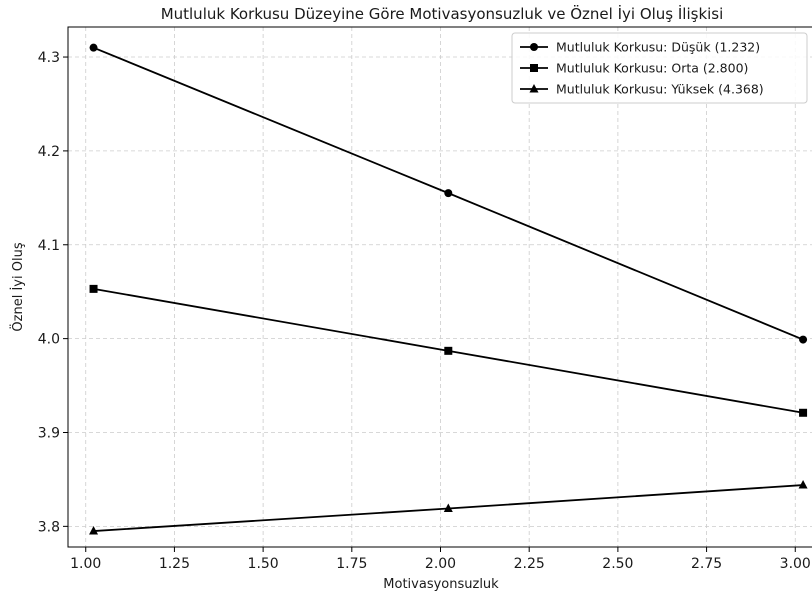 The width and height of the screenshot is (812, 597). What do you see at coordinates (174, 564) in the screenshot?
I see `x-tick-label: 1.25` at bounding box center [174, 564].